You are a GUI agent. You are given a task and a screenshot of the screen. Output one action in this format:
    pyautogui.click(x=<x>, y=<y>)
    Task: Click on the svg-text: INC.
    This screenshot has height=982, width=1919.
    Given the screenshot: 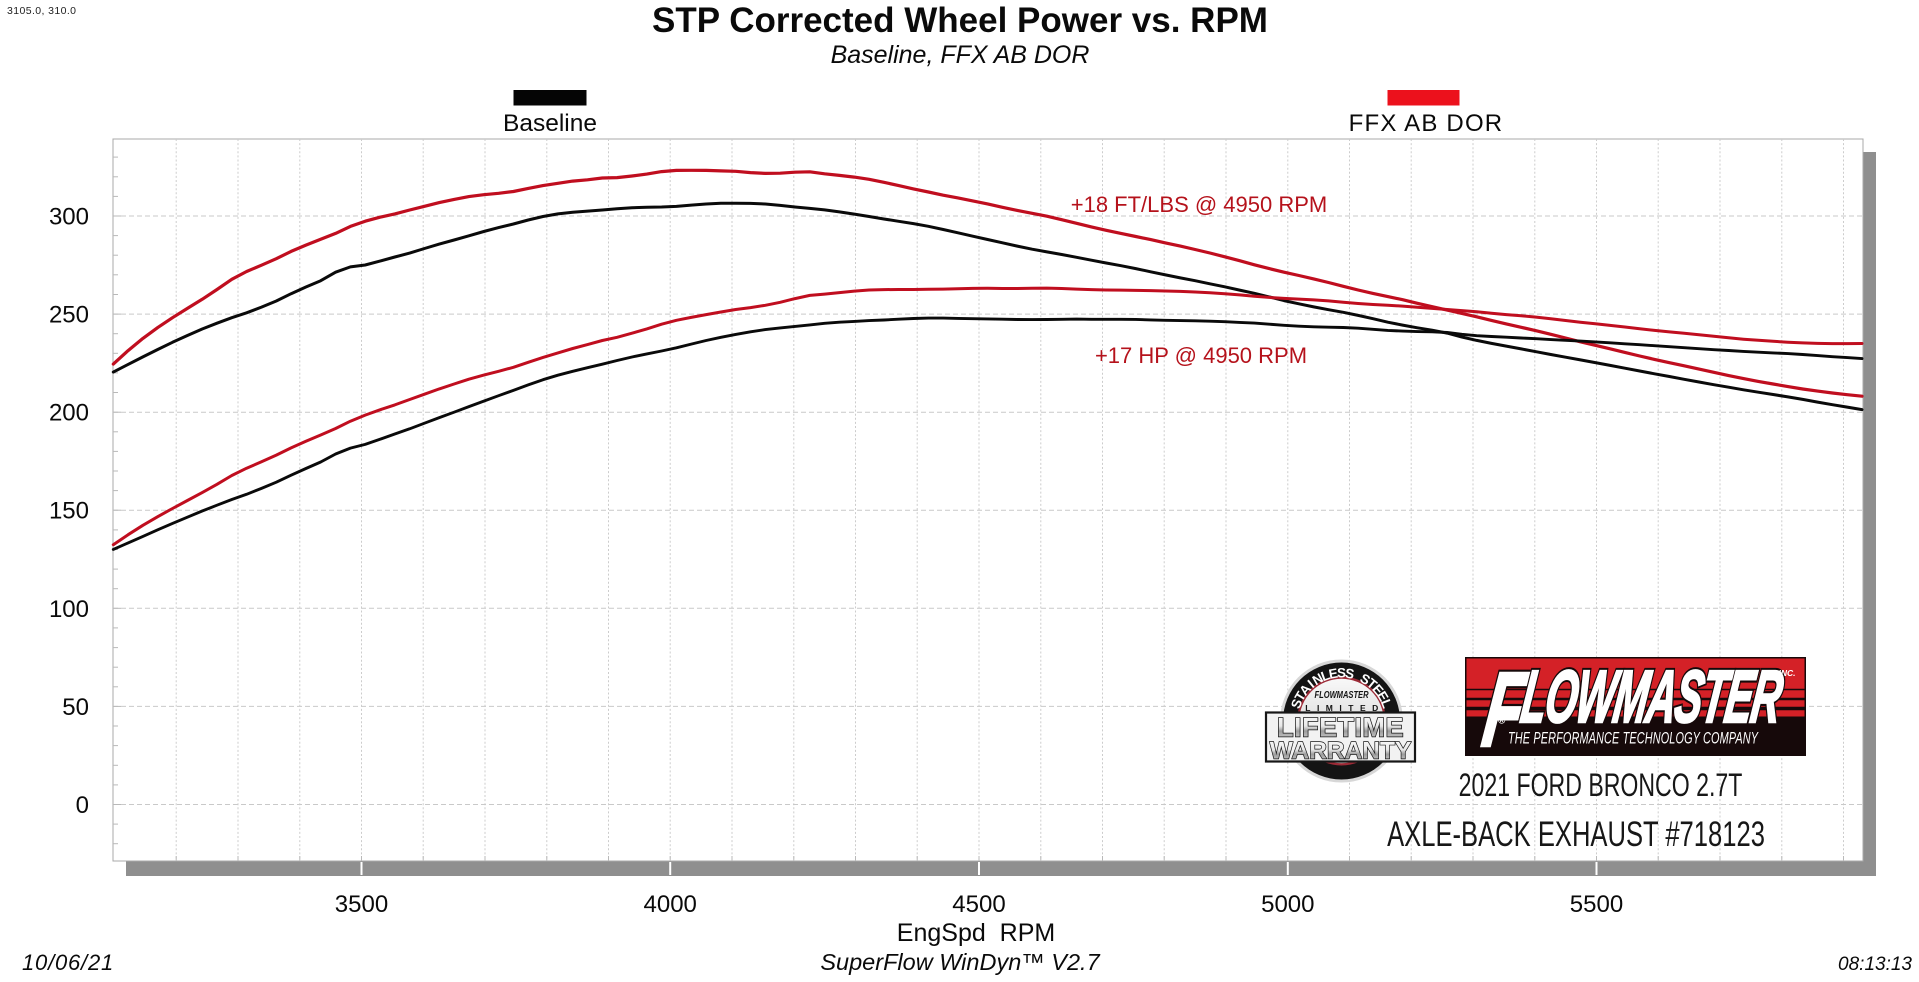 What is the action you would take?
    pyautogui.click(x=1787, y=673)
    